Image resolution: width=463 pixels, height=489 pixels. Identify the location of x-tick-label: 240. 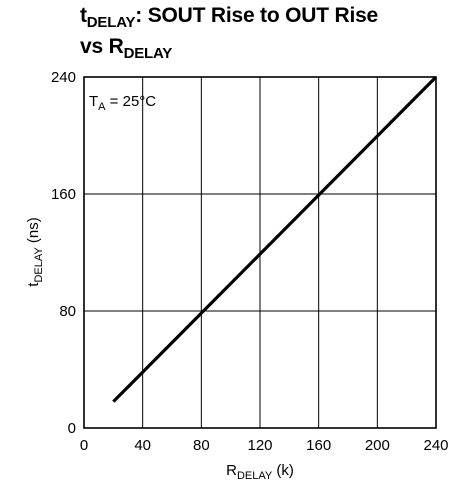
(435, 445).